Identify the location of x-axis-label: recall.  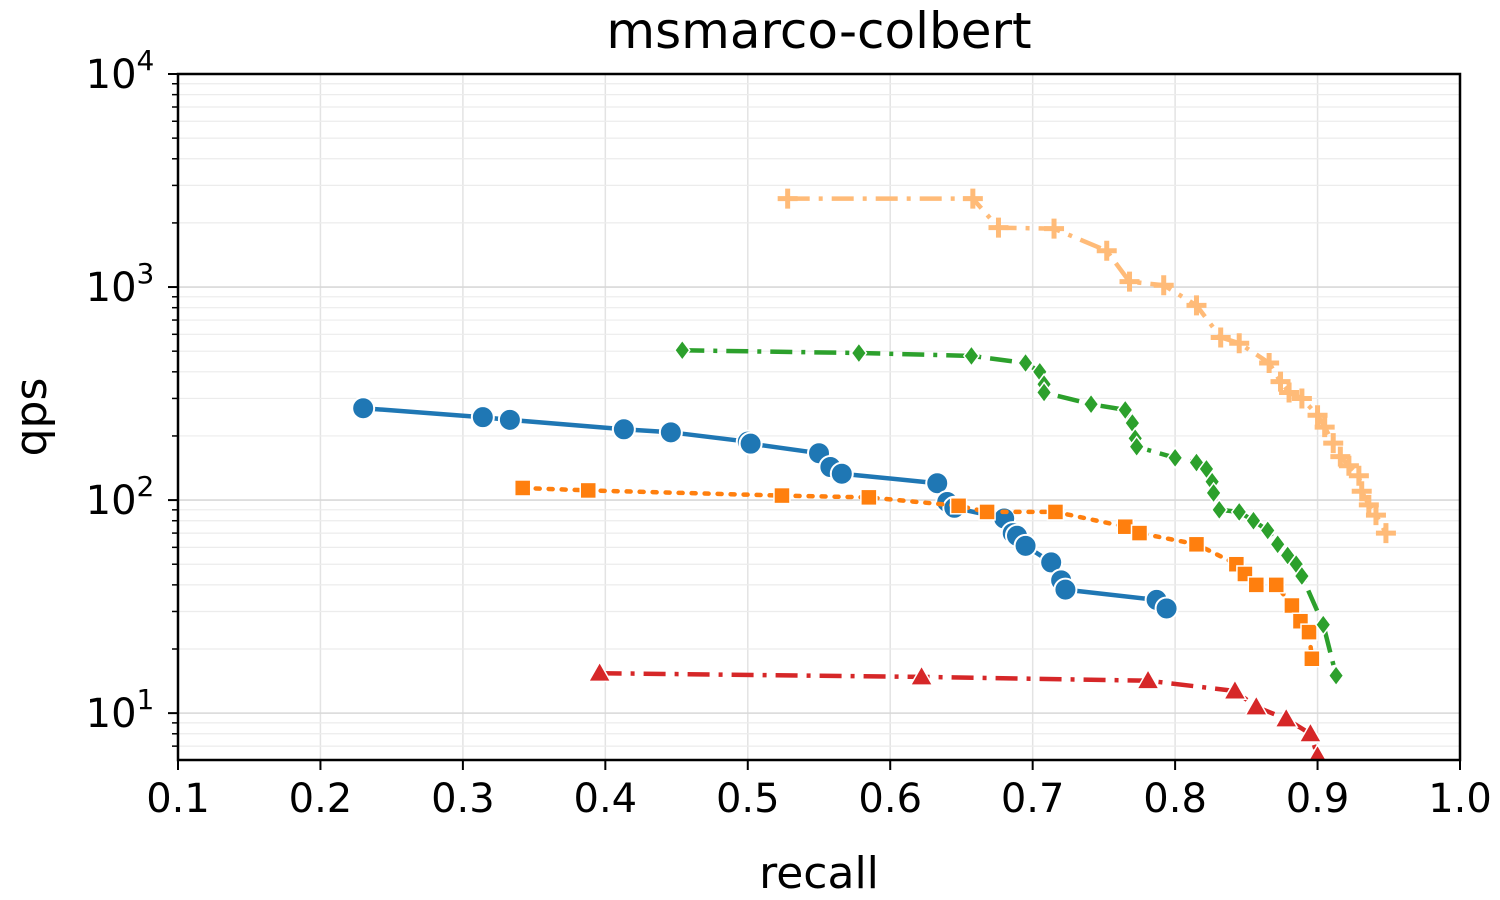
(819, 873).